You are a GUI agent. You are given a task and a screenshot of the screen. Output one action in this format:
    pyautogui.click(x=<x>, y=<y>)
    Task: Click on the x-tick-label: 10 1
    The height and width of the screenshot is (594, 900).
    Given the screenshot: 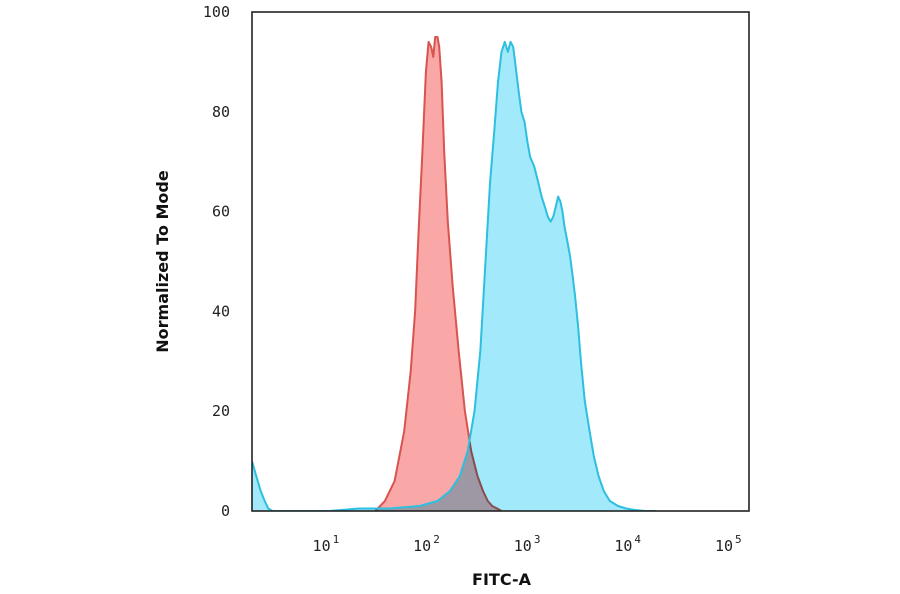 What is the action you would take?
    pyautogui.click(x=326, y=544)
    